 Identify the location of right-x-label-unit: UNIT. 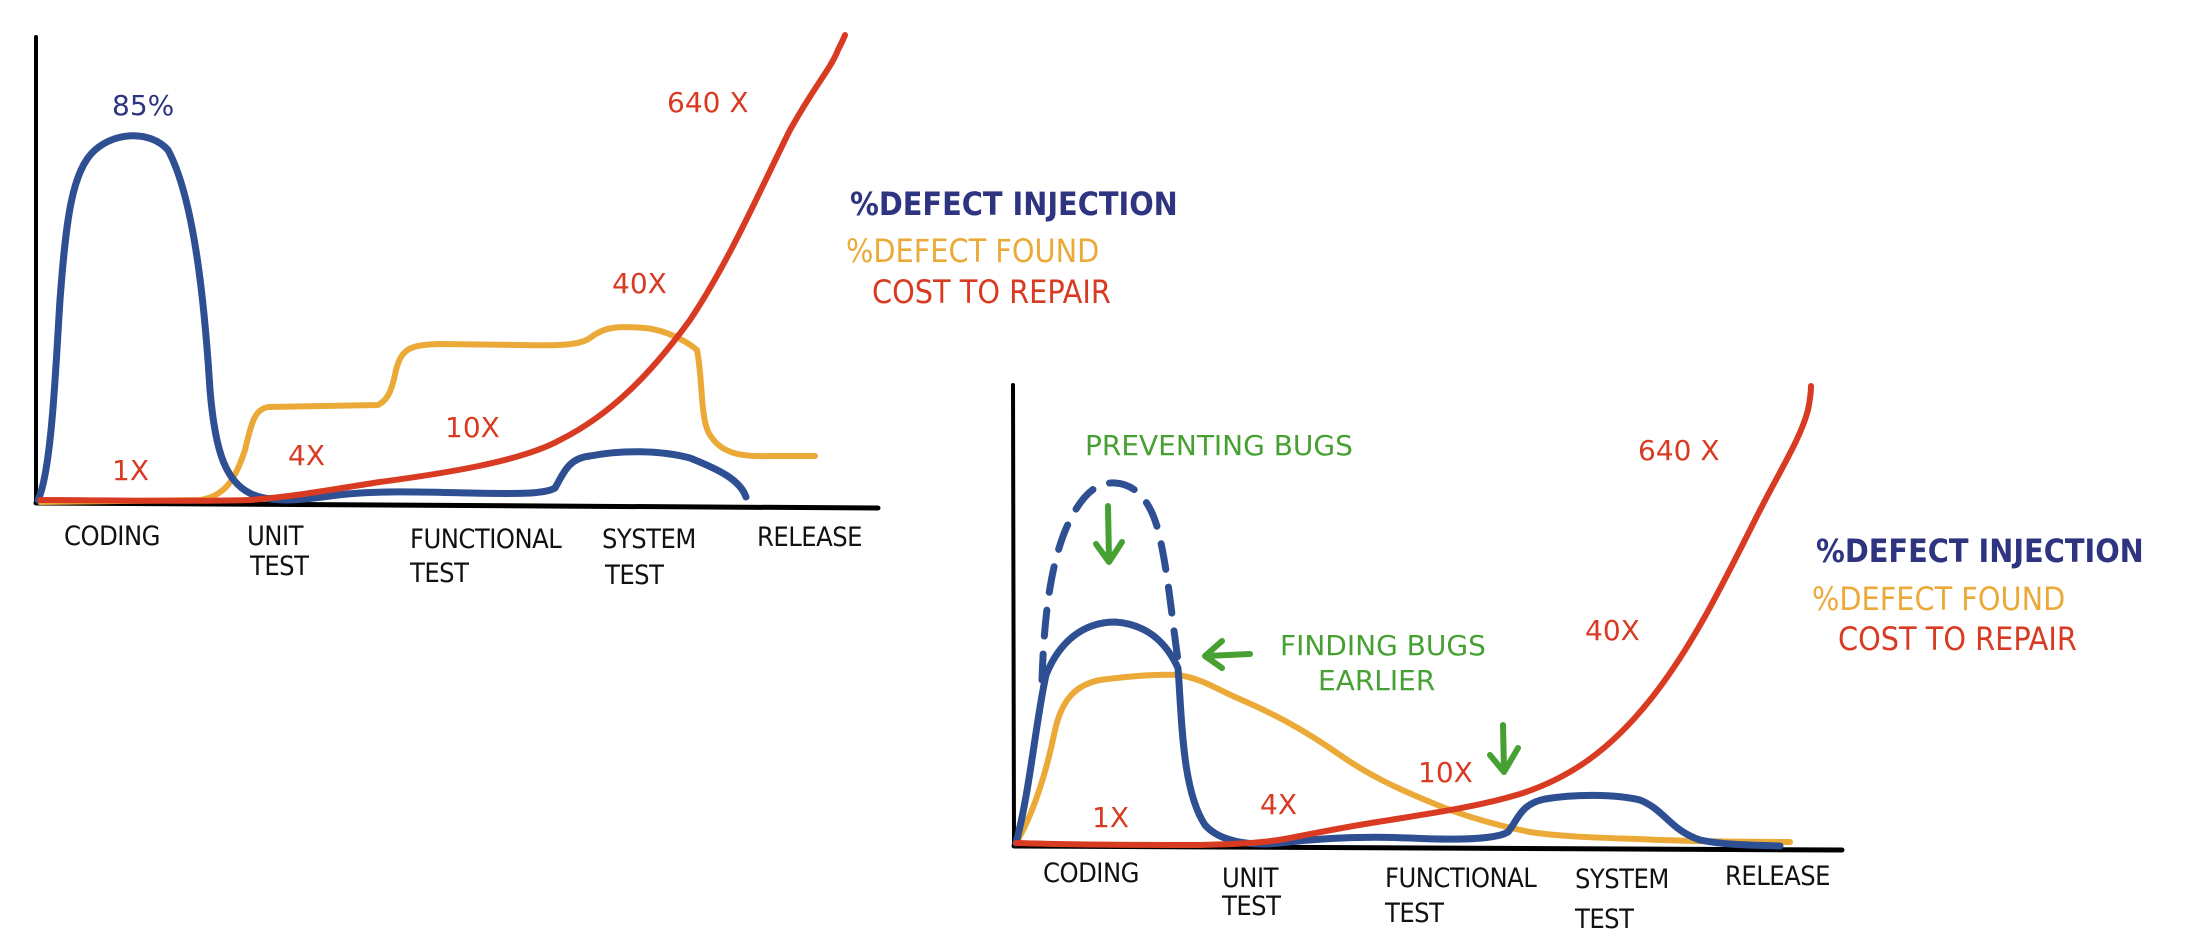
(1250, 878).